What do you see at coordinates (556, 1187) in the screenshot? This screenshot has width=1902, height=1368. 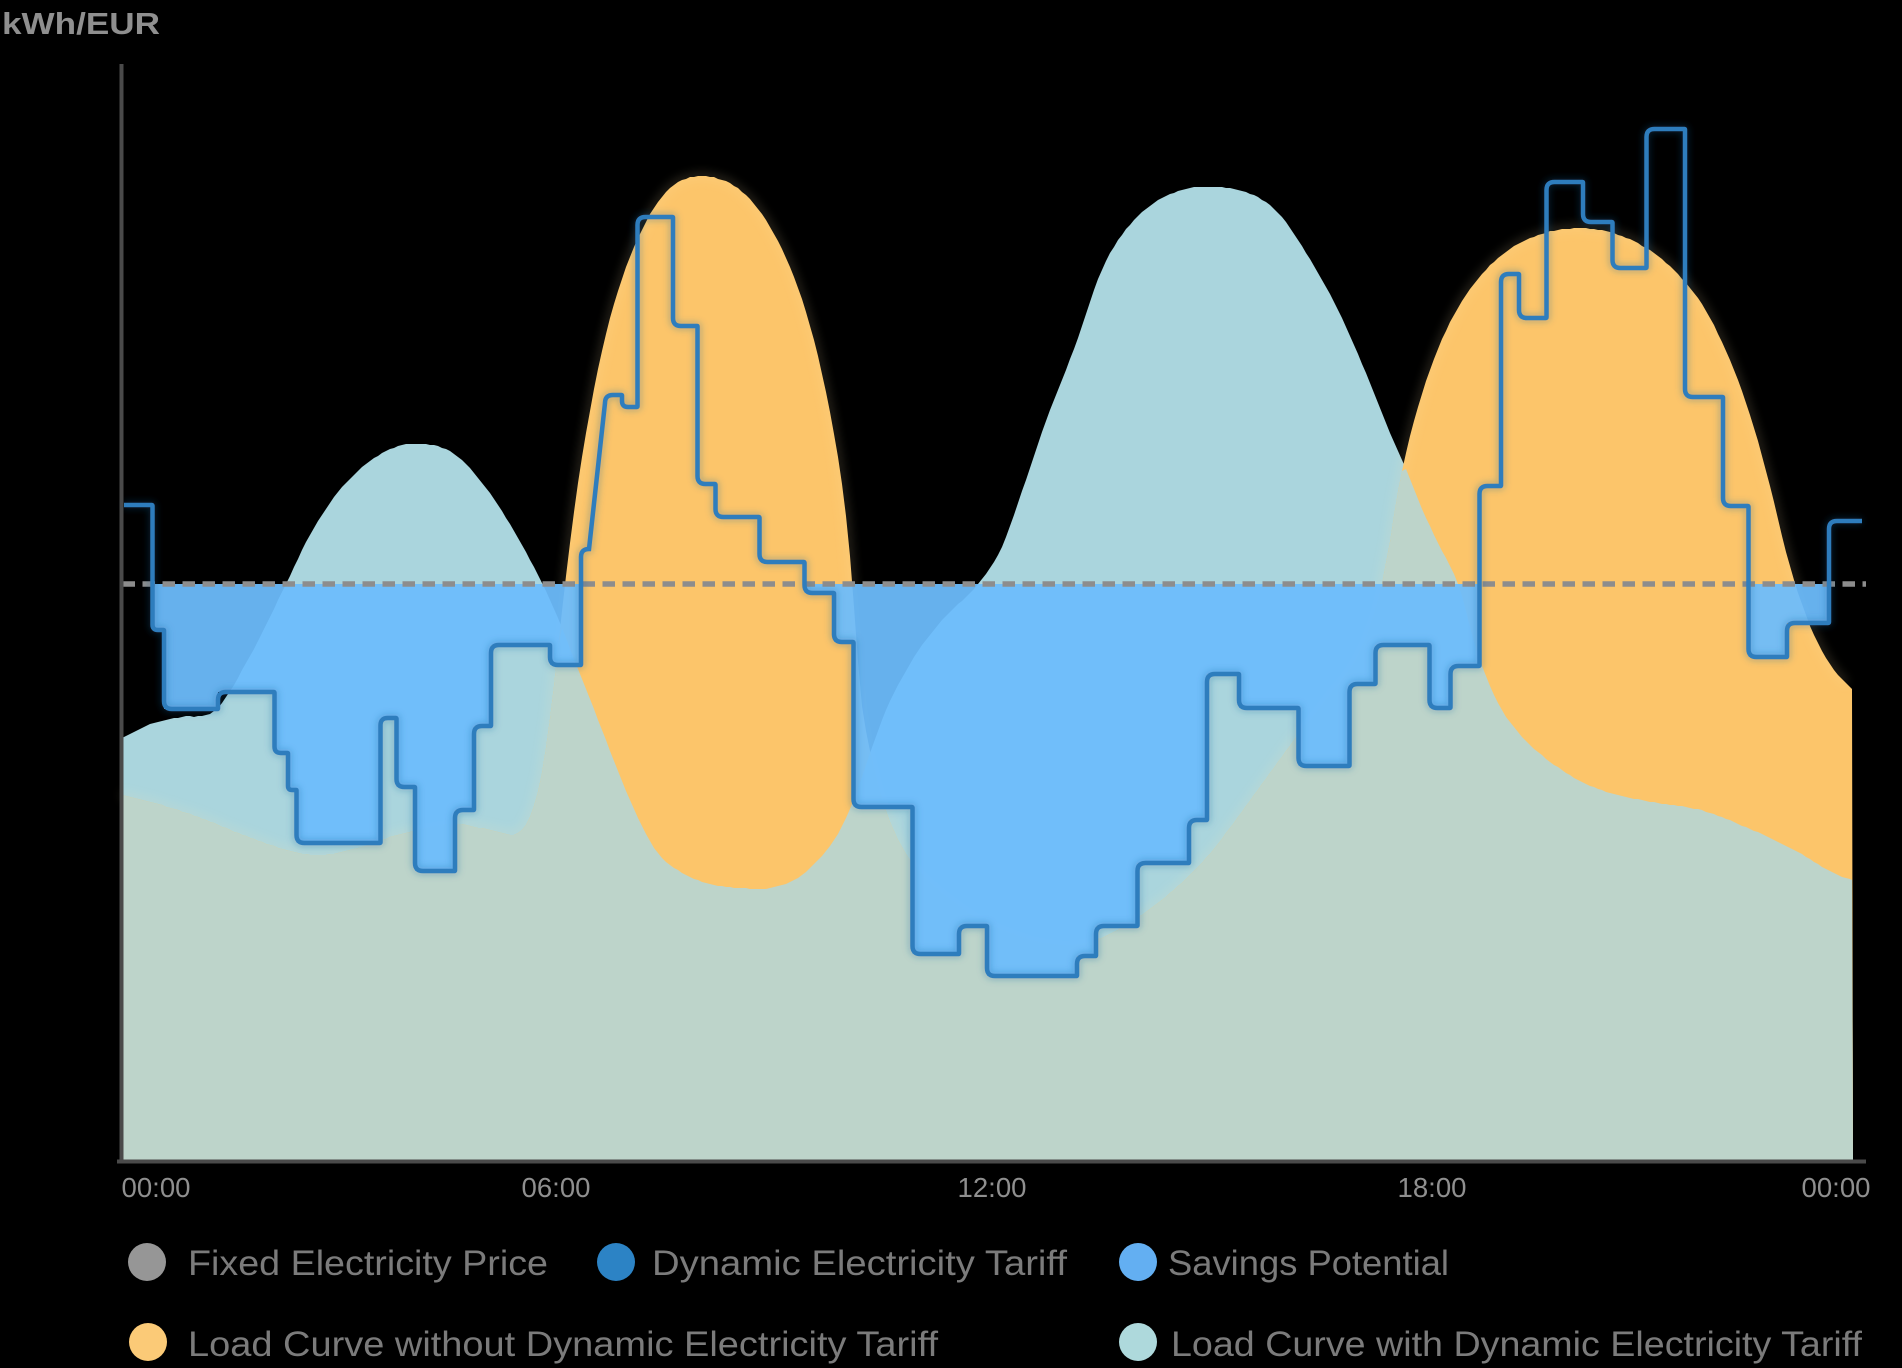 I see `svg-text: 06:00` at bounding box center [556, 1187].